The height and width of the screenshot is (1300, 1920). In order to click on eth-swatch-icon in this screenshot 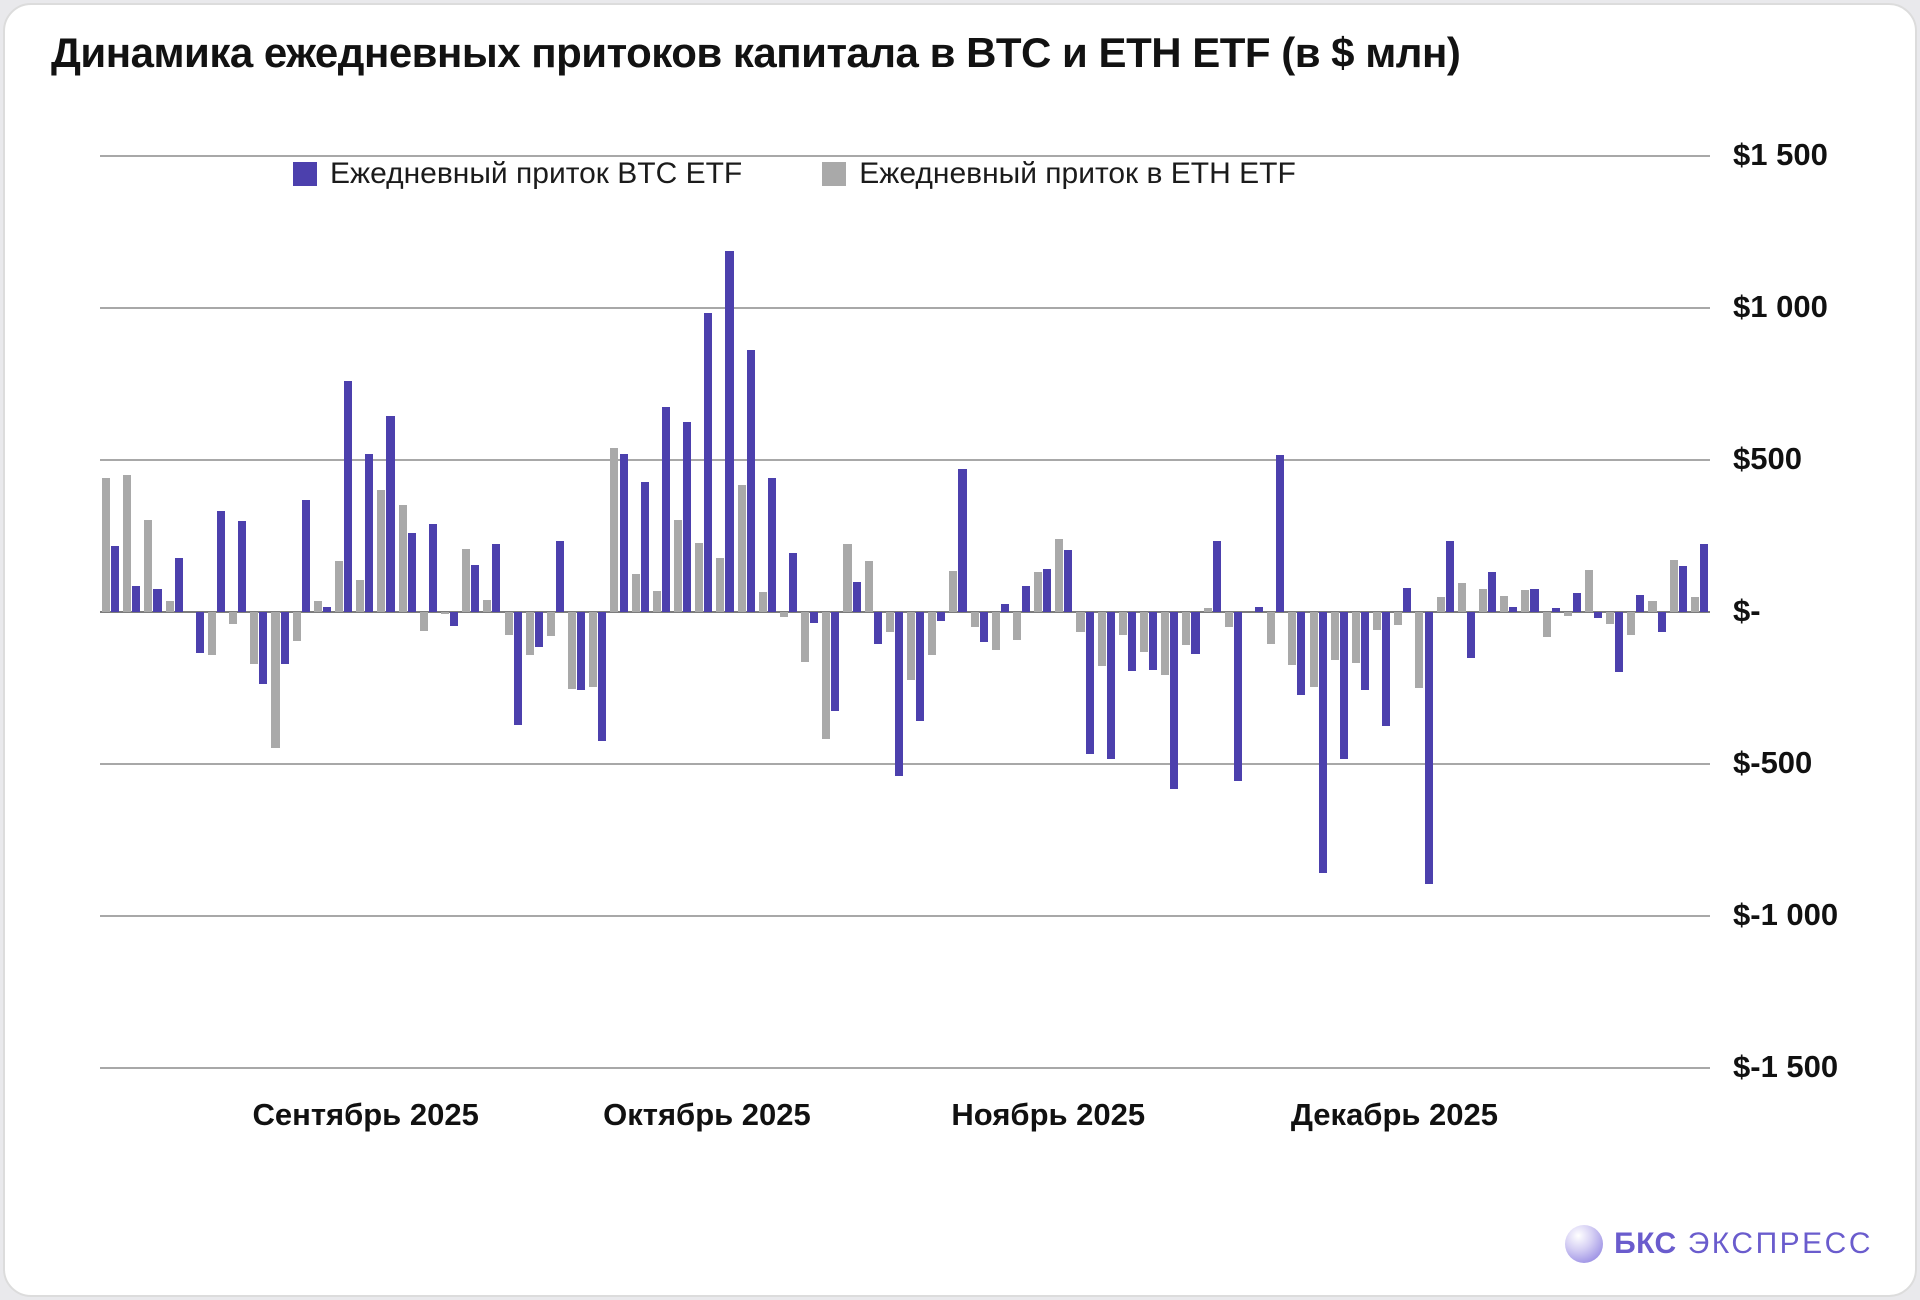, I will do `click(834, 174)`.